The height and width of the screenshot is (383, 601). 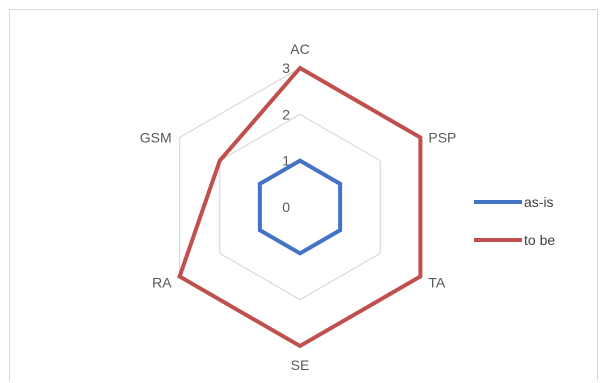 I want to click on legend-label-as-is: as-is, so click(x=539, y=202).